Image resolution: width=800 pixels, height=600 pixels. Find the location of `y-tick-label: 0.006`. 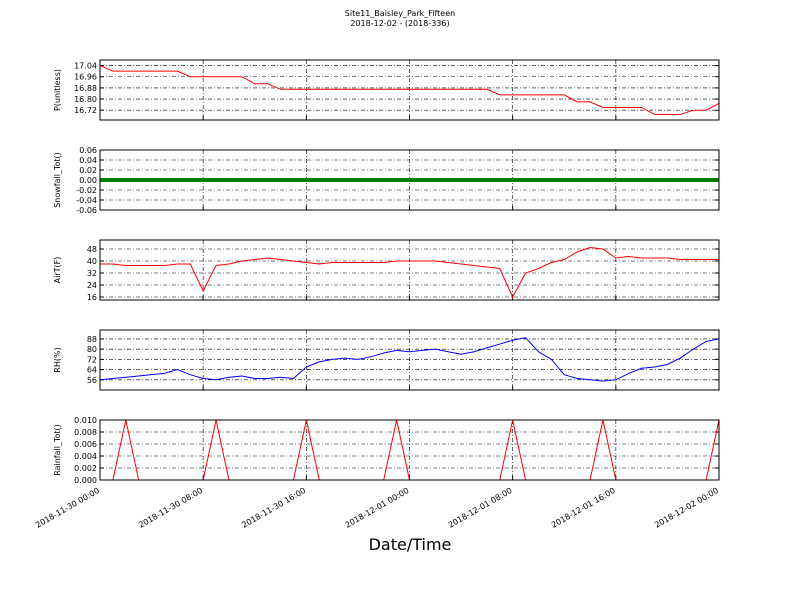

y-tick-label: 0.006 is located at coordinates (85, 444).